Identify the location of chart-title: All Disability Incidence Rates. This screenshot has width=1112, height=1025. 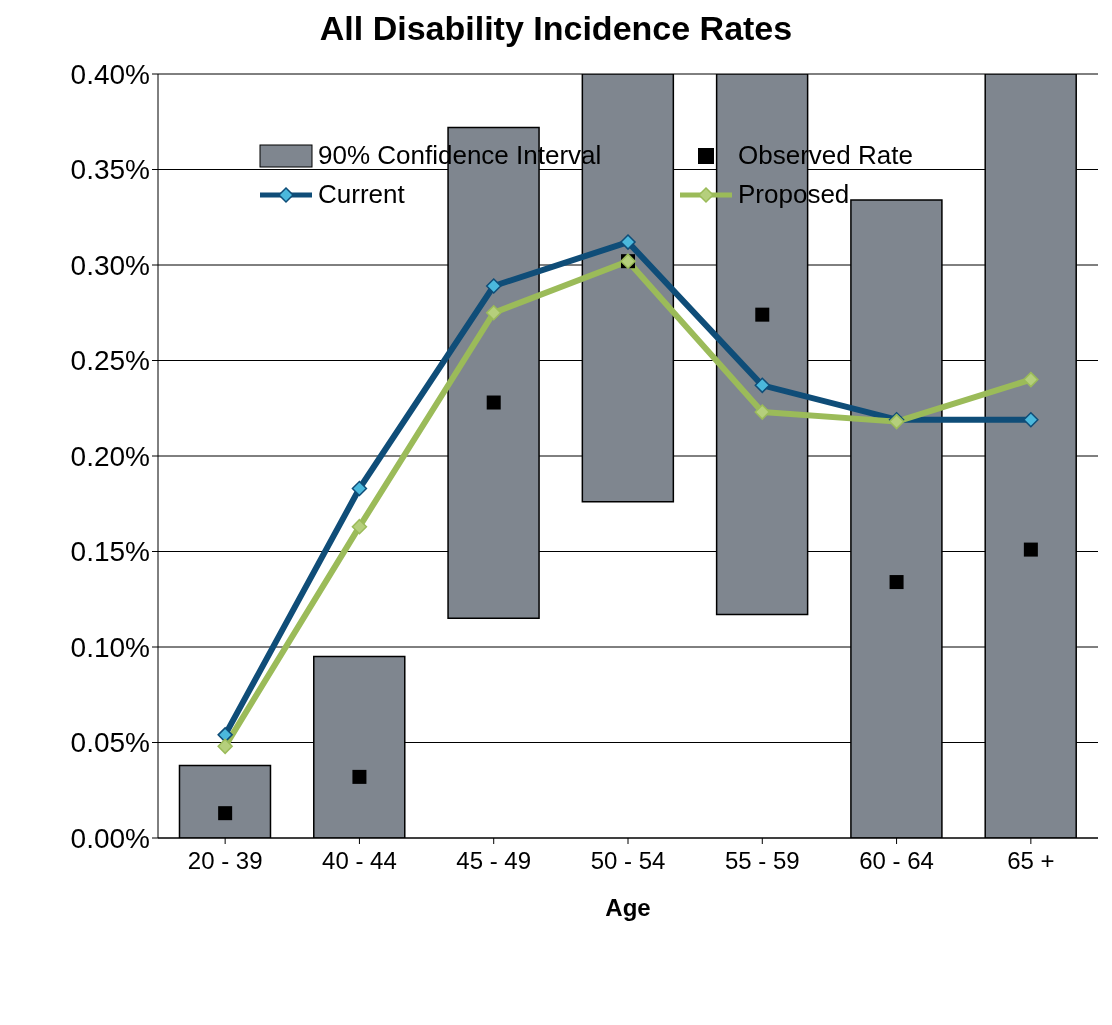
(556, 28).